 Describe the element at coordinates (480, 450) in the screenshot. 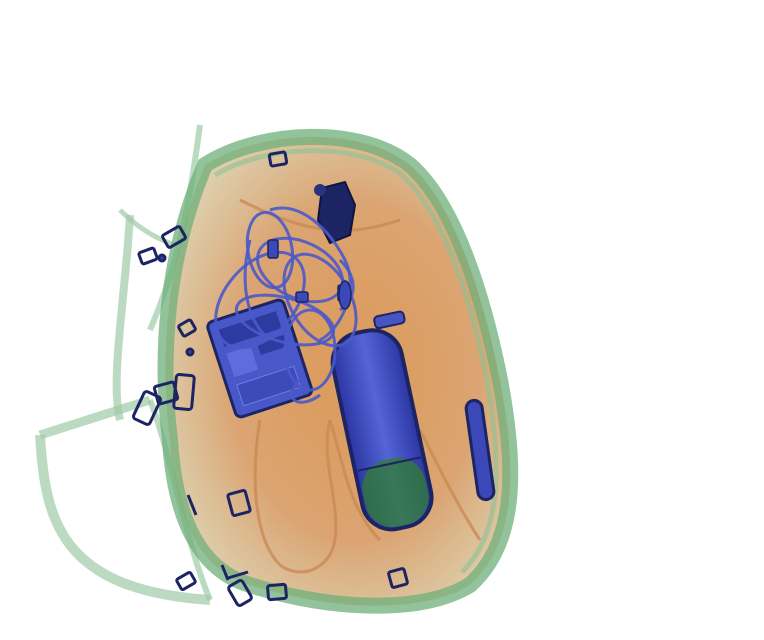

I see `side-rod` at that location.